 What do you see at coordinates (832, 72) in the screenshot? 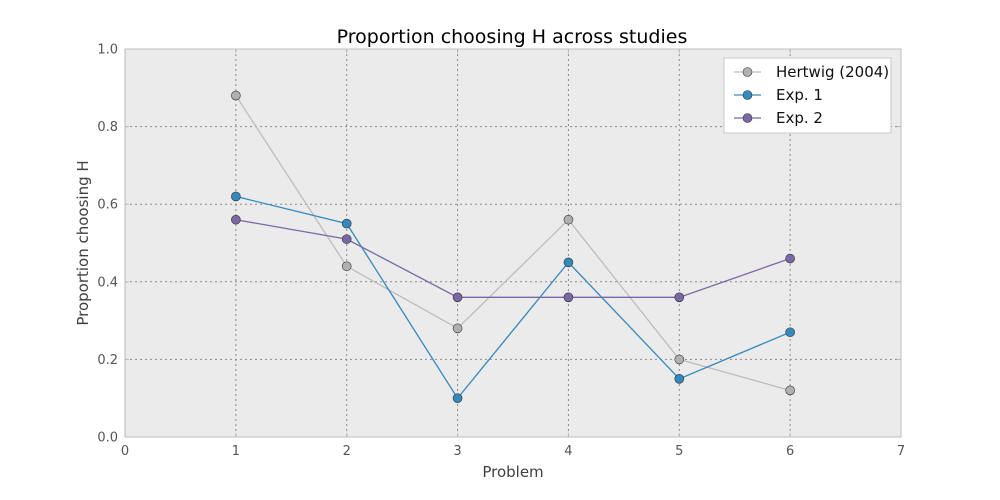
I see `legend-label: Hertwig (2004)` at bounding box center [832, 72].